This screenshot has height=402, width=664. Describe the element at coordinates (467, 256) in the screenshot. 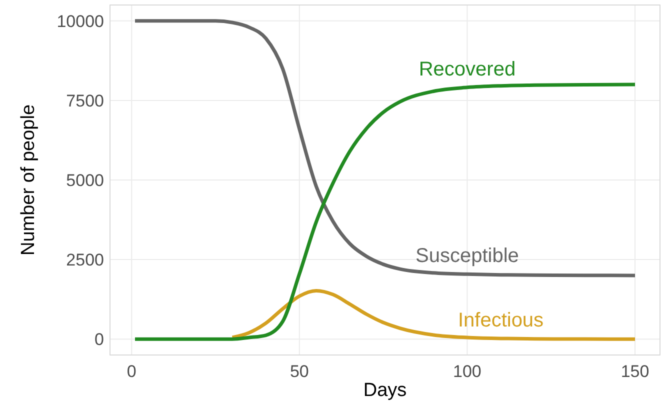

I see `series-label: Susceptible` at that location.